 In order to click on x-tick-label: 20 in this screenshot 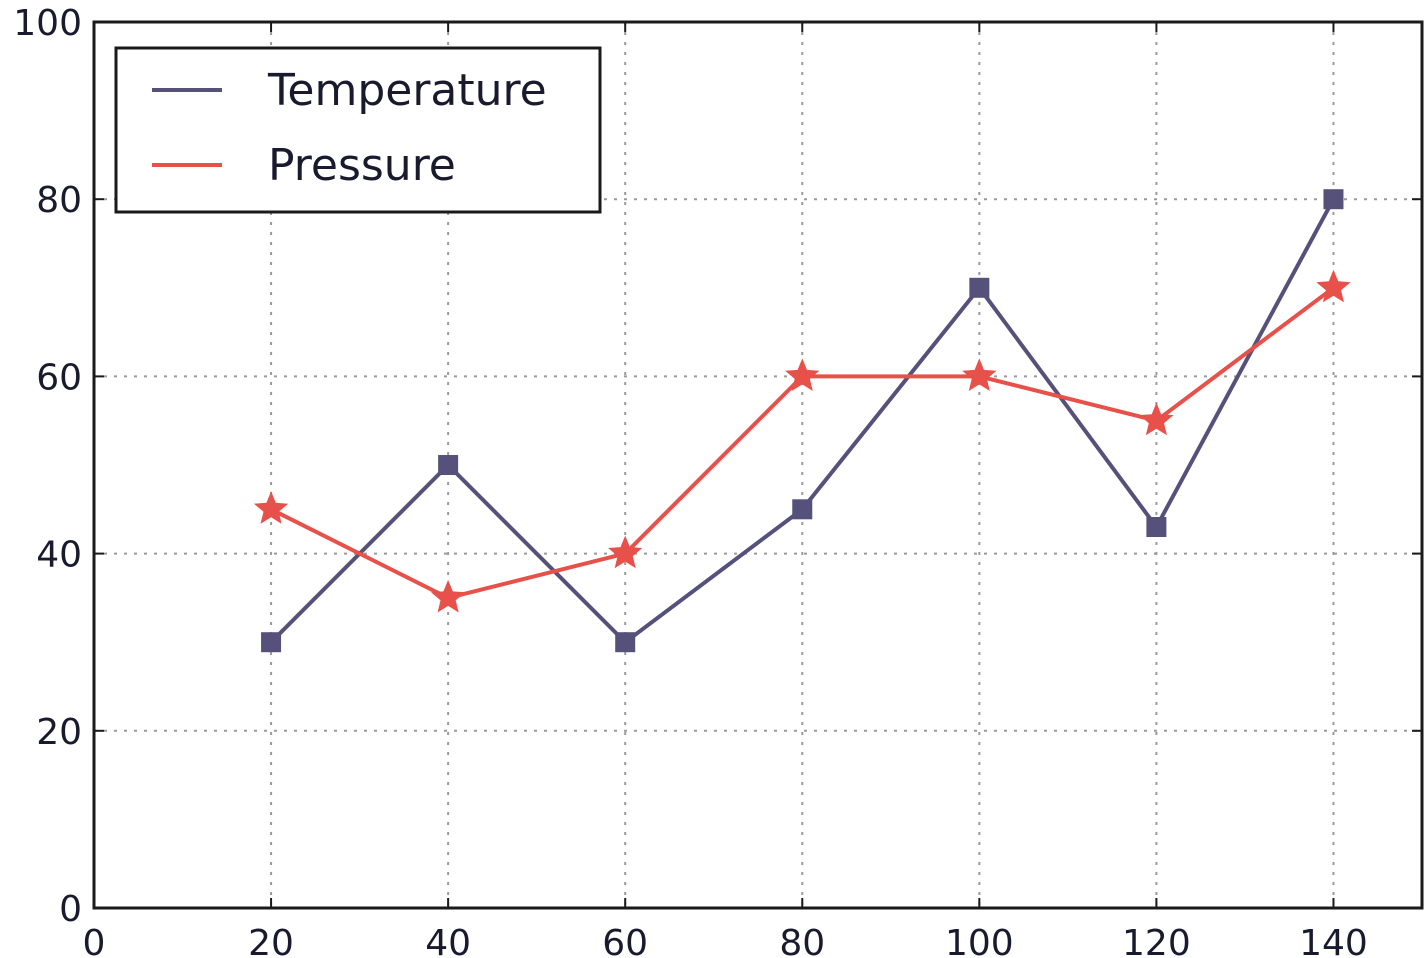, I will do `click(271, 940)`.